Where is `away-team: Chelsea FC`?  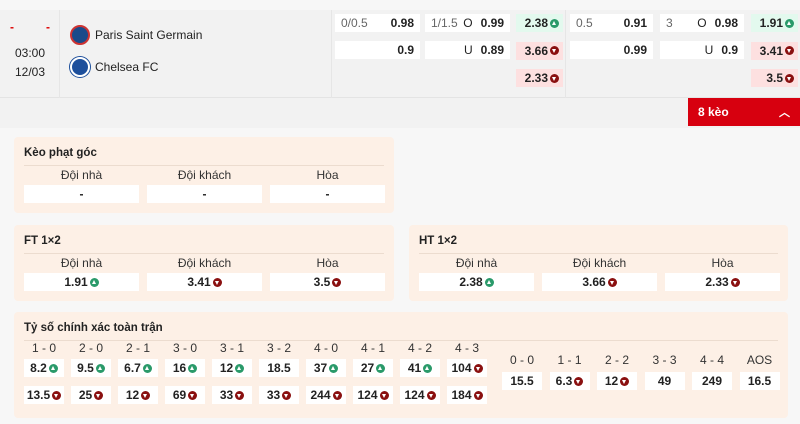
away-team: Chelsea FC is located at coordinates (114, 67).